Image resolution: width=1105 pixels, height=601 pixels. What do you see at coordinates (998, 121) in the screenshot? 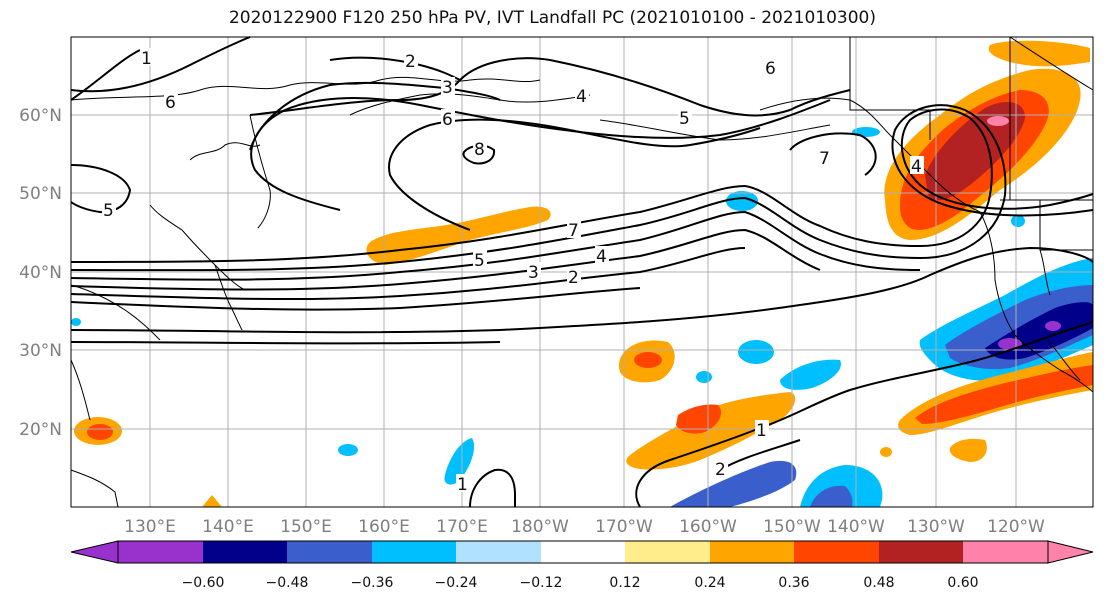
I see `positive-anomaly-alaska-peak` at bounding box center [998, 121].